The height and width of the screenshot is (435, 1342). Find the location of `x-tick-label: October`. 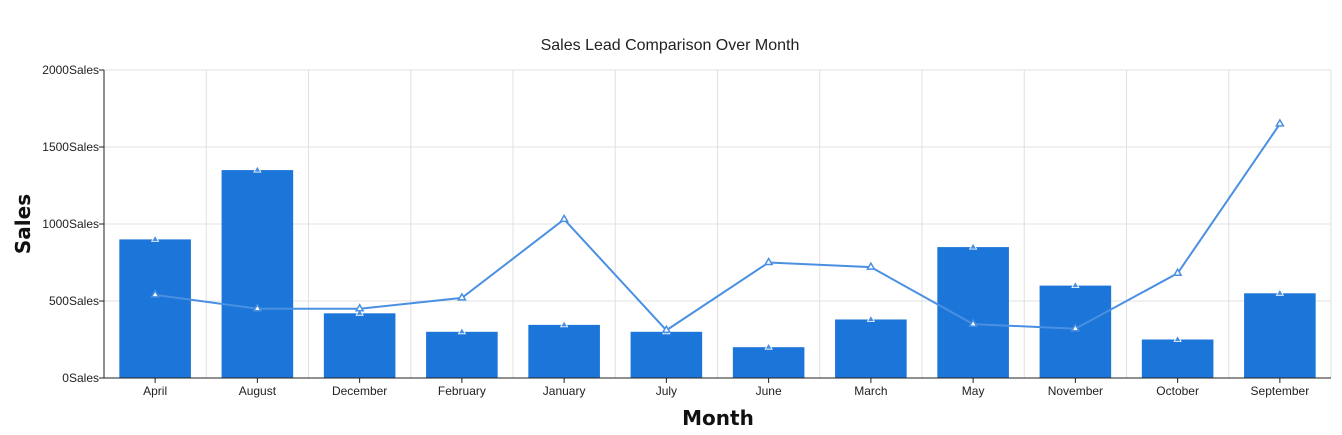

x-tick-label: October is located at coordinates (1177, 391).